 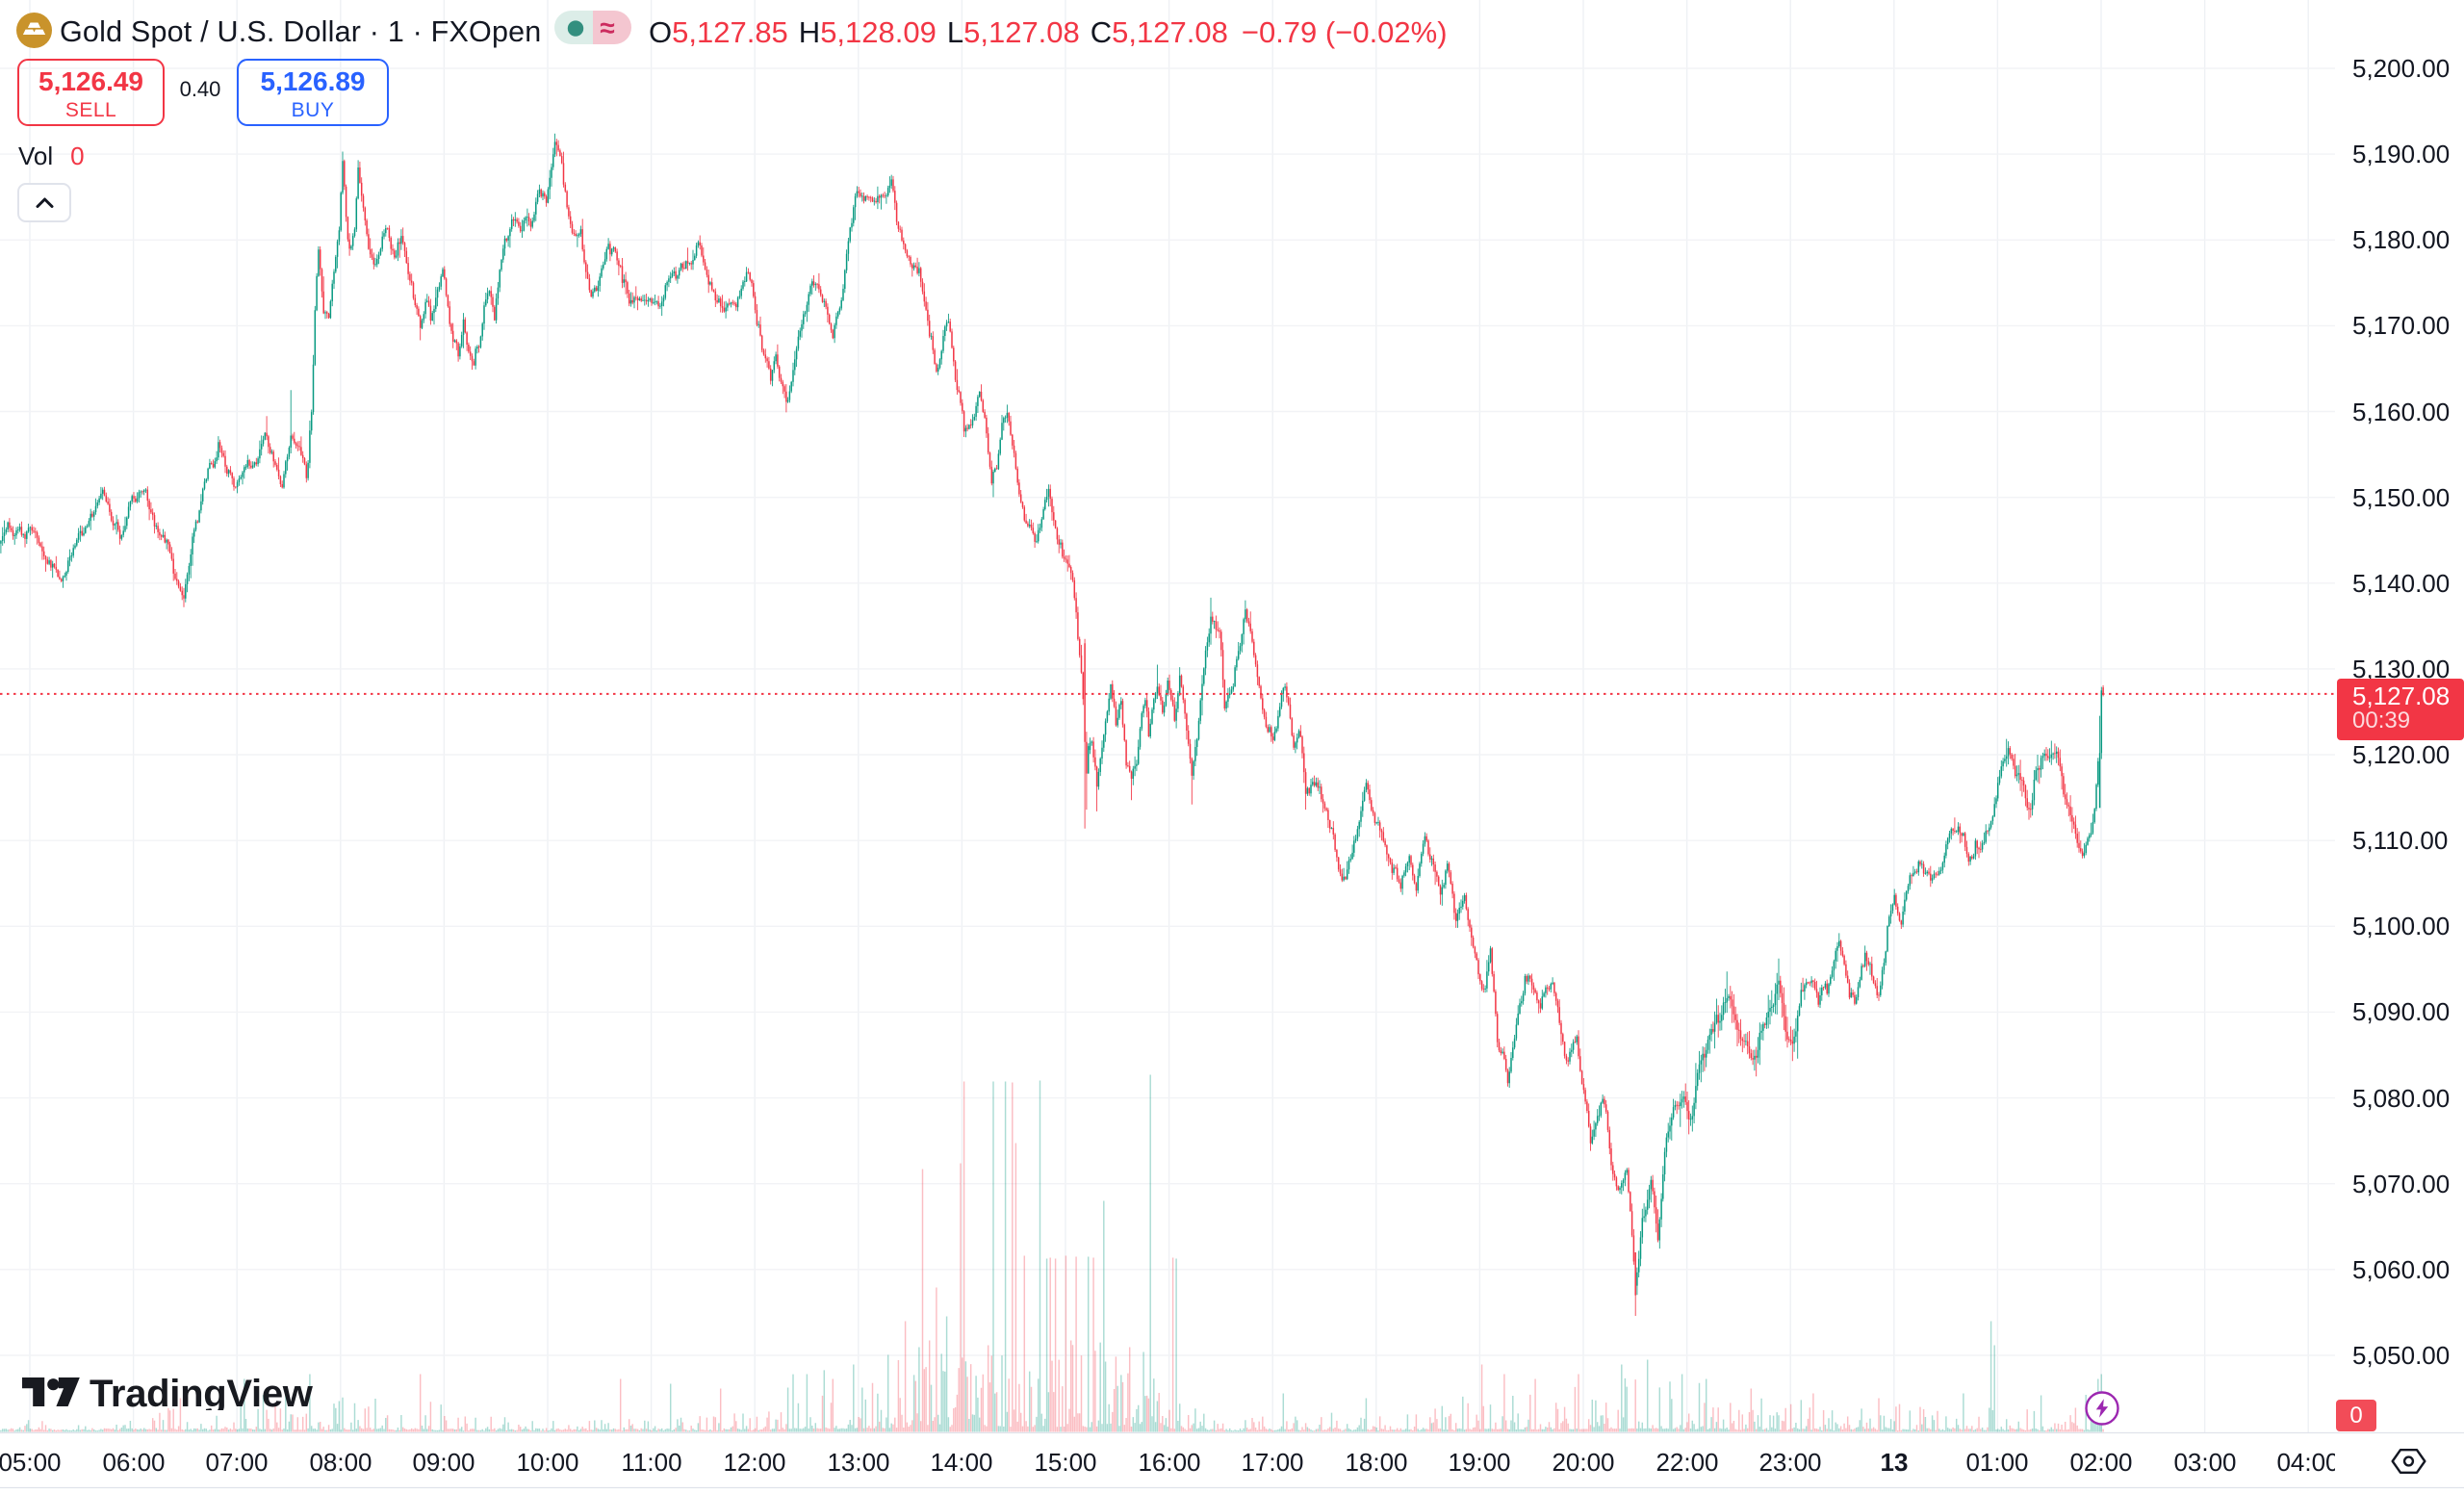 What do you see at coordinates (202, 1393) in the screenshot?
I see `svg-text: TradingView` at bounding box center [202, 1393].